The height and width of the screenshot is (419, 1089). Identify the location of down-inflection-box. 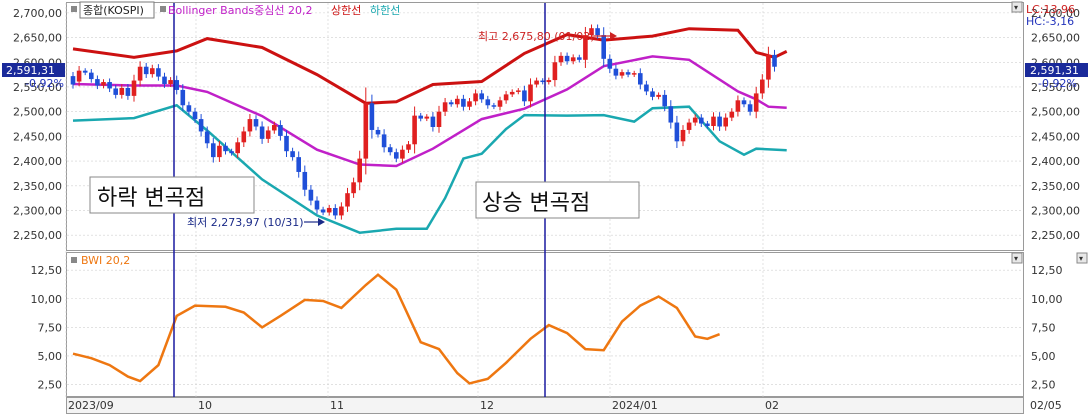
(172, 195).